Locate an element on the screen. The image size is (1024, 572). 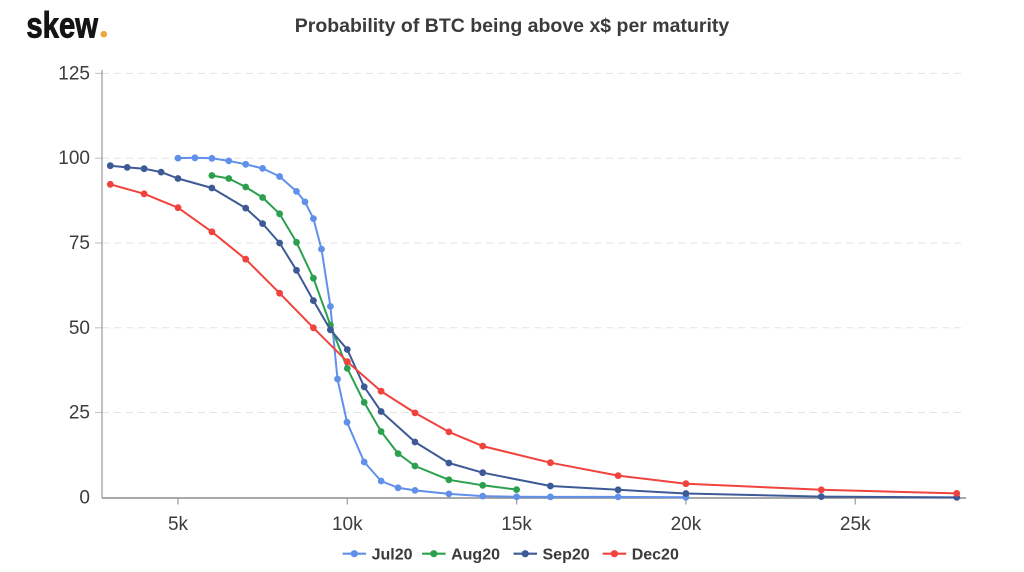
svg-text: 0 is located at coordinates (84, 497).